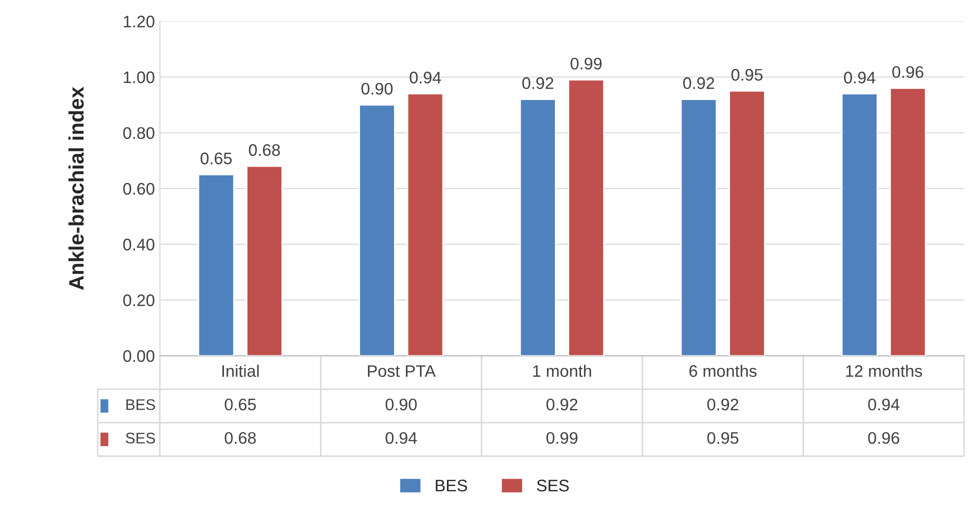 The width and height of the screenshot is (969, 531). What do you see at coordinates (552, 486) in the screenshot?
I see `text: SES` at bounding box center [552, 486].